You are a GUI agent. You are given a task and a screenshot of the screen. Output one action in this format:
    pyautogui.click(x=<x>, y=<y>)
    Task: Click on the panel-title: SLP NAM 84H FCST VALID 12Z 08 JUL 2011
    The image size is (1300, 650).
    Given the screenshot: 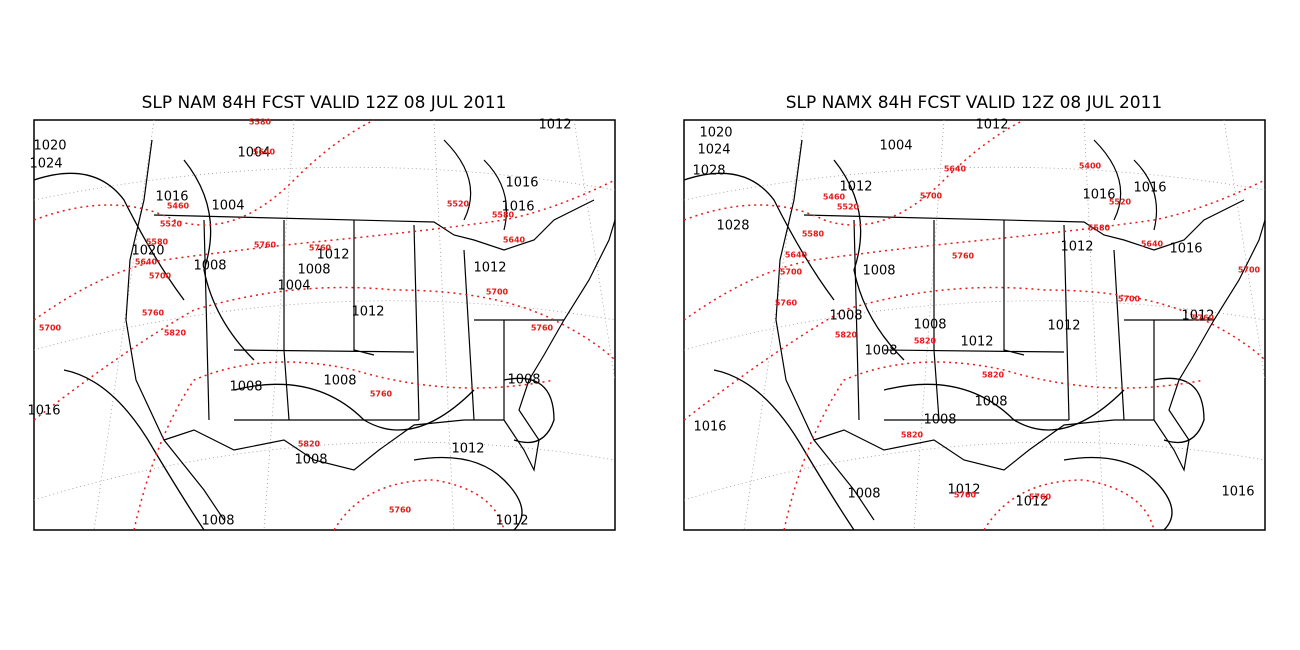 What is the action you would take?
    pyautogui.click(x=324, y=103)
    